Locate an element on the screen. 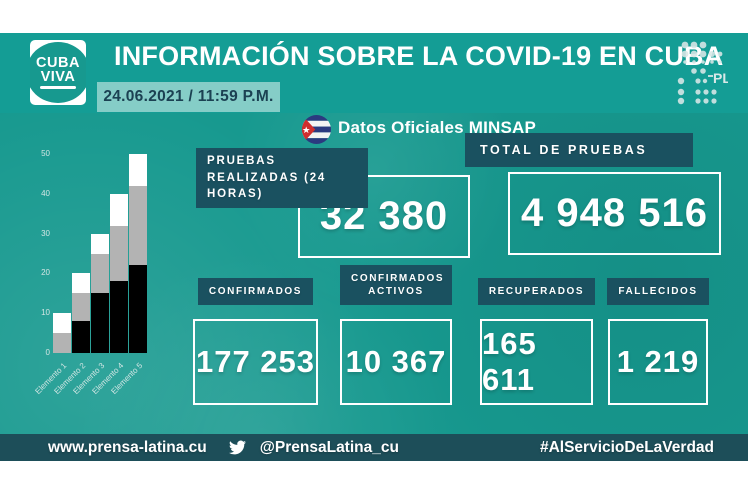  stat-label-pruebas-24h: PRUEBAS REALIZADAS (24 HORAS) is located at coordinates (282, 178).